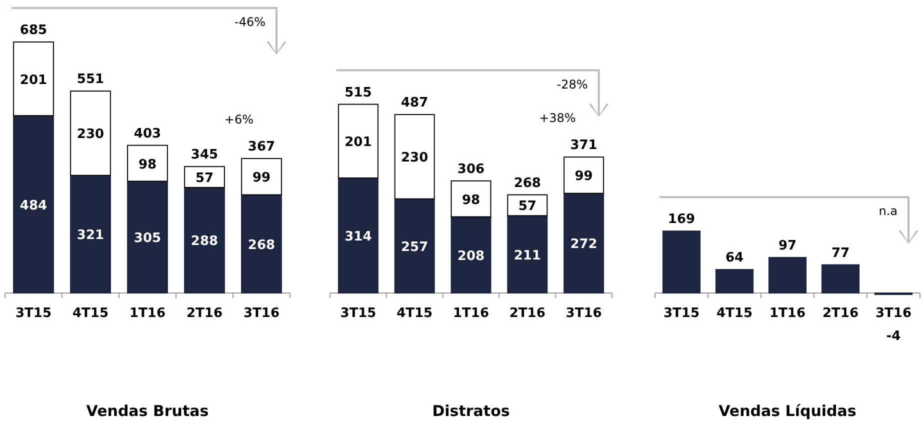 This screenshot has width=923, height=424. I want to click on data-label: 169, so click(682, 220).